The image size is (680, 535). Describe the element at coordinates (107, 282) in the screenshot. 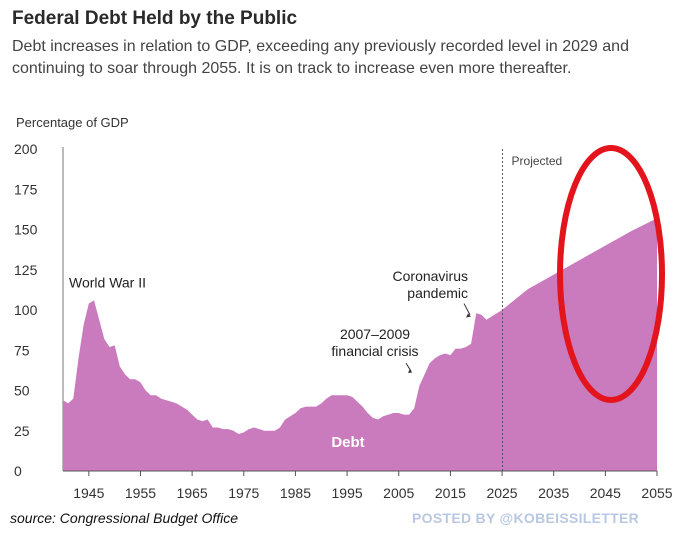

I see `annotation-ww2: World War II` at that location.